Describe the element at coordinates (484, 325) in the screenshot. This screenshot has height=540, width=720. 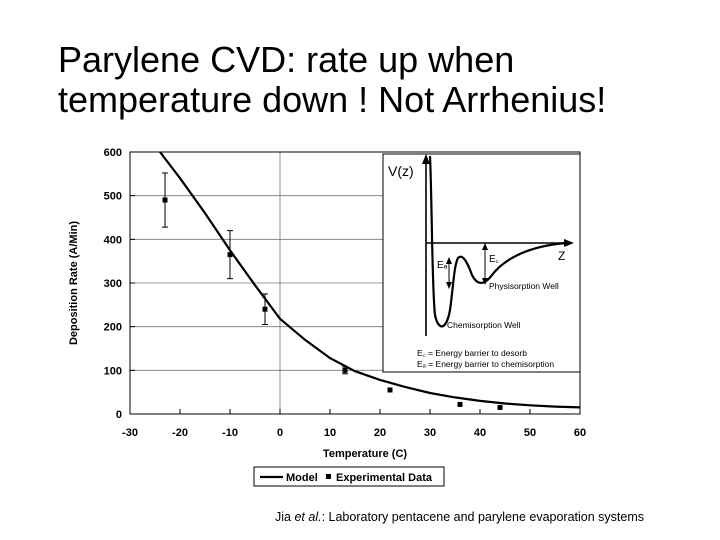
I see `chemisorption-label: Chemisorption Well` at that location.